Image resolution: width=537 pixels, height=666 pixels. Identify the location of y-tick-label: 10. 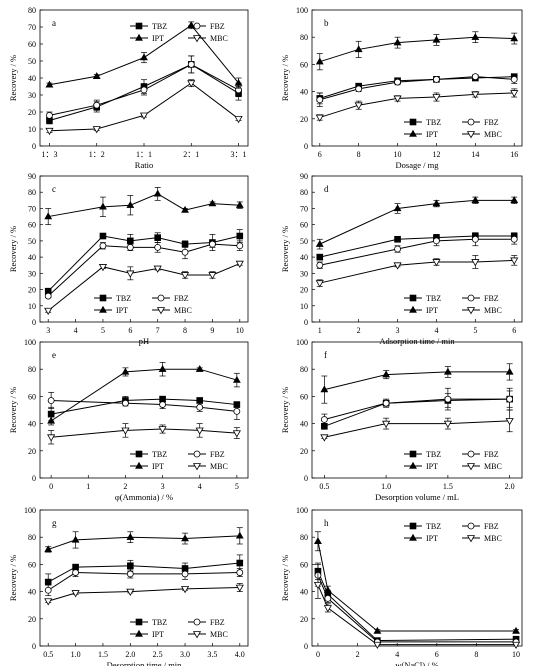
(304, 306).